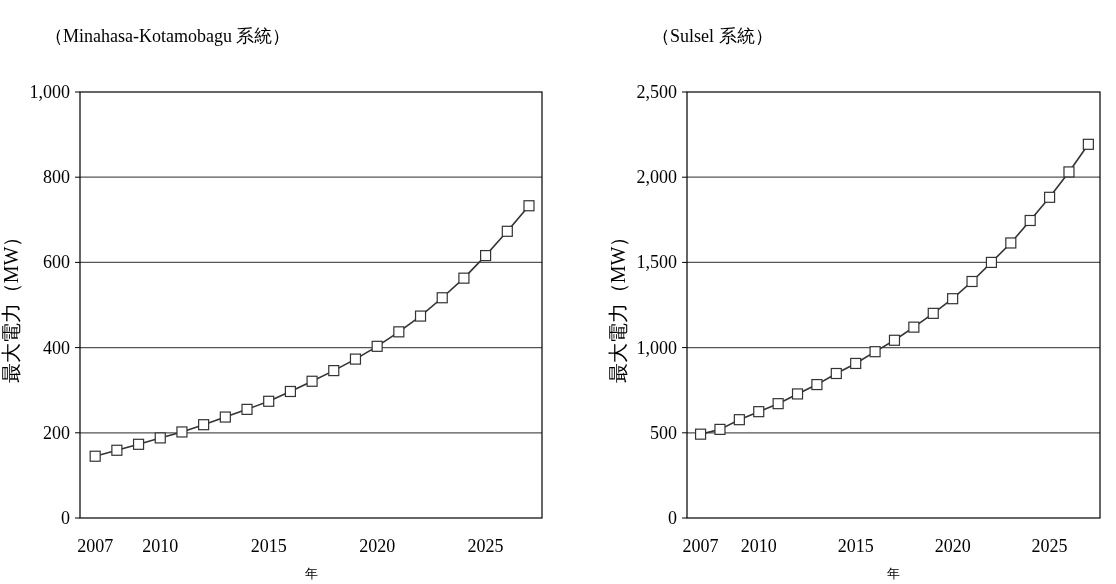  Describe the element at coordinates (656, 262) in the screenshot. I see `y-tick-label: 1,500` at that location.